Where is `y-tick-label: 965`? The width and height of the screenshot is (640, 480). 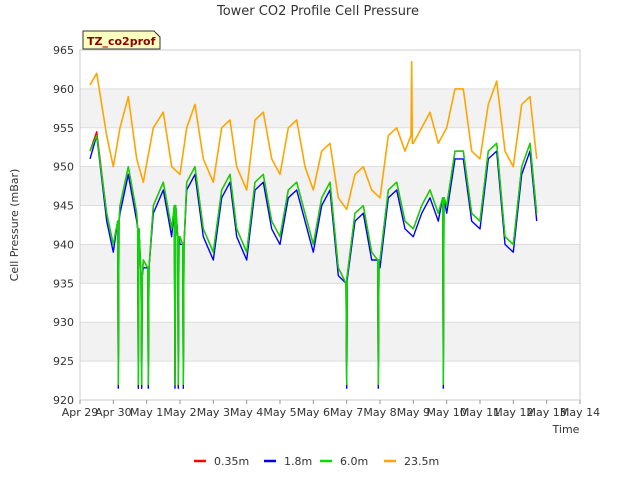 y-tick-label: 965 is located at coordinates (63, 50).